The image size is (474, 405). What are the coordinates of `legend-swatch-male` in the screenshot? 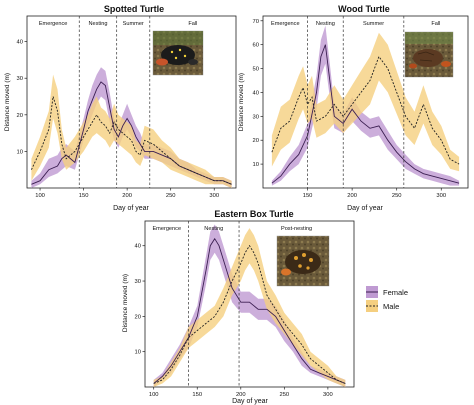 It's located at (372, 306).